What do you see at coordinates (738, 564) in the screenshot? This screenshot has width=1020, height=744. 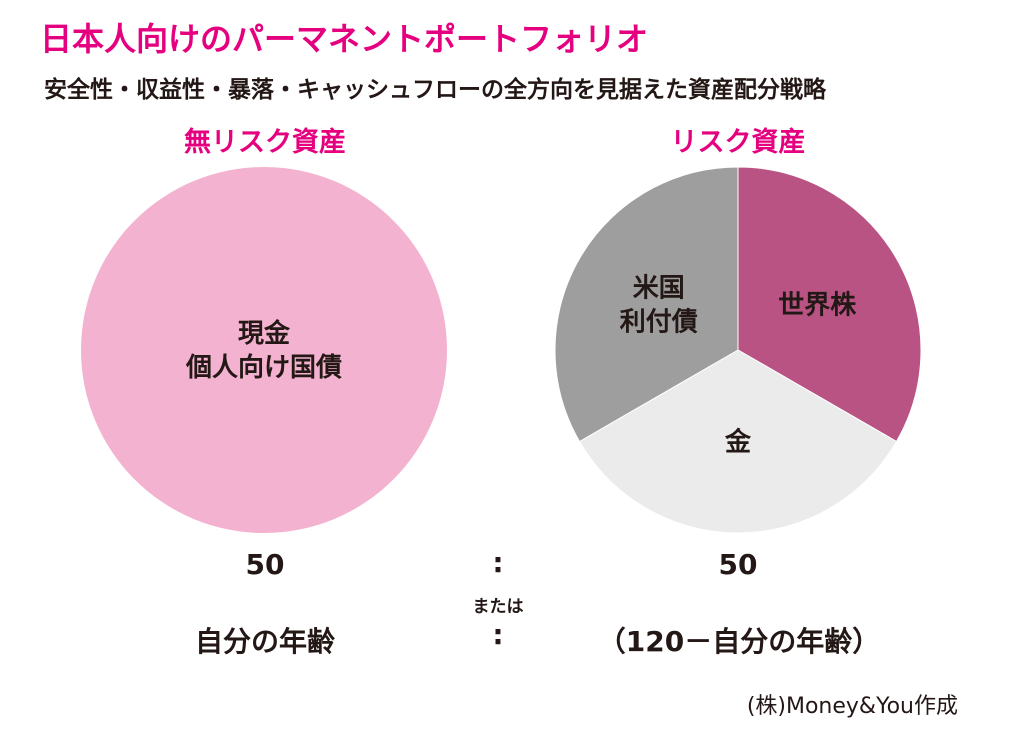 I see `right-ratio-value: 50` at bounding box center [738, 564].